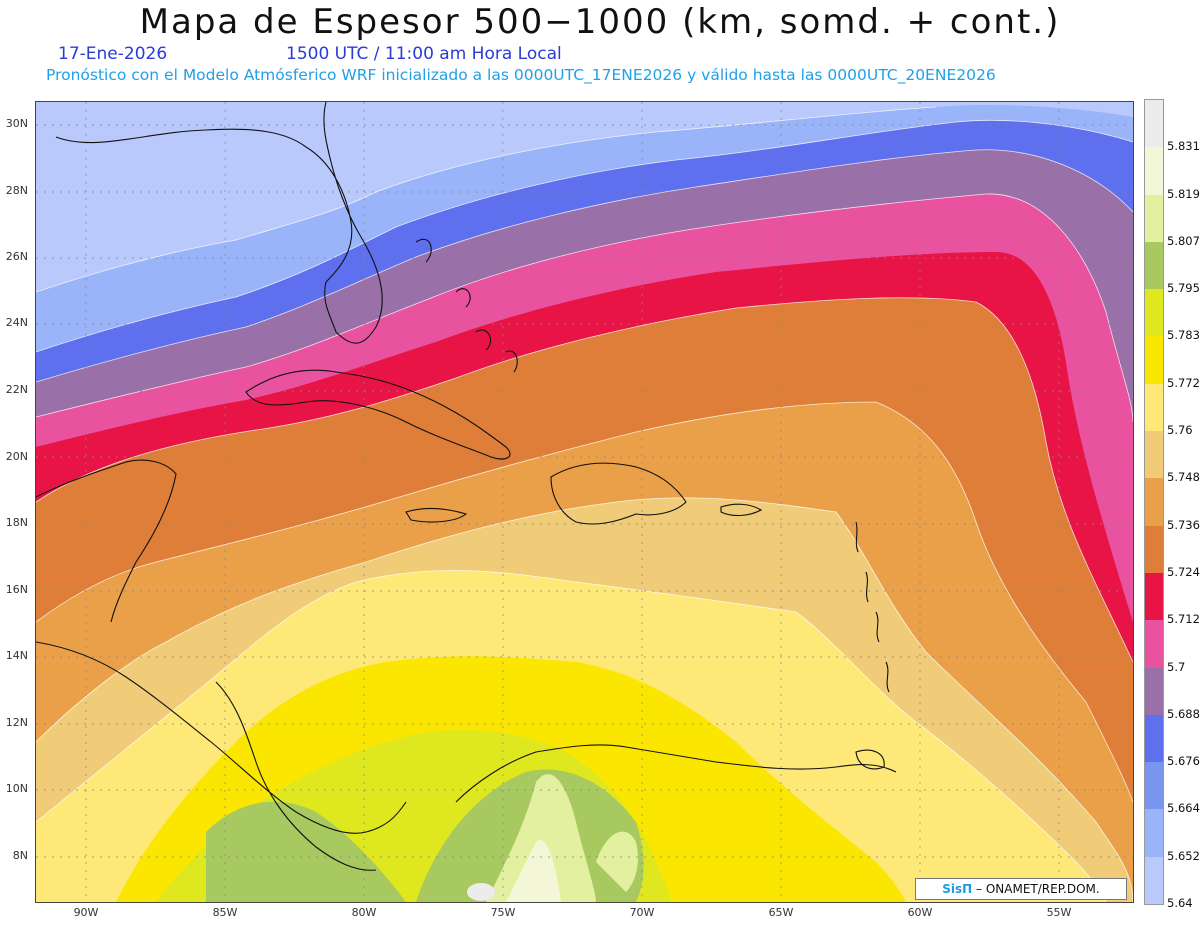  What do you see at coordinates (225, 912) in the screenshot?
I see `lon-label-85w: 85W` at bounding box center [225, 912].